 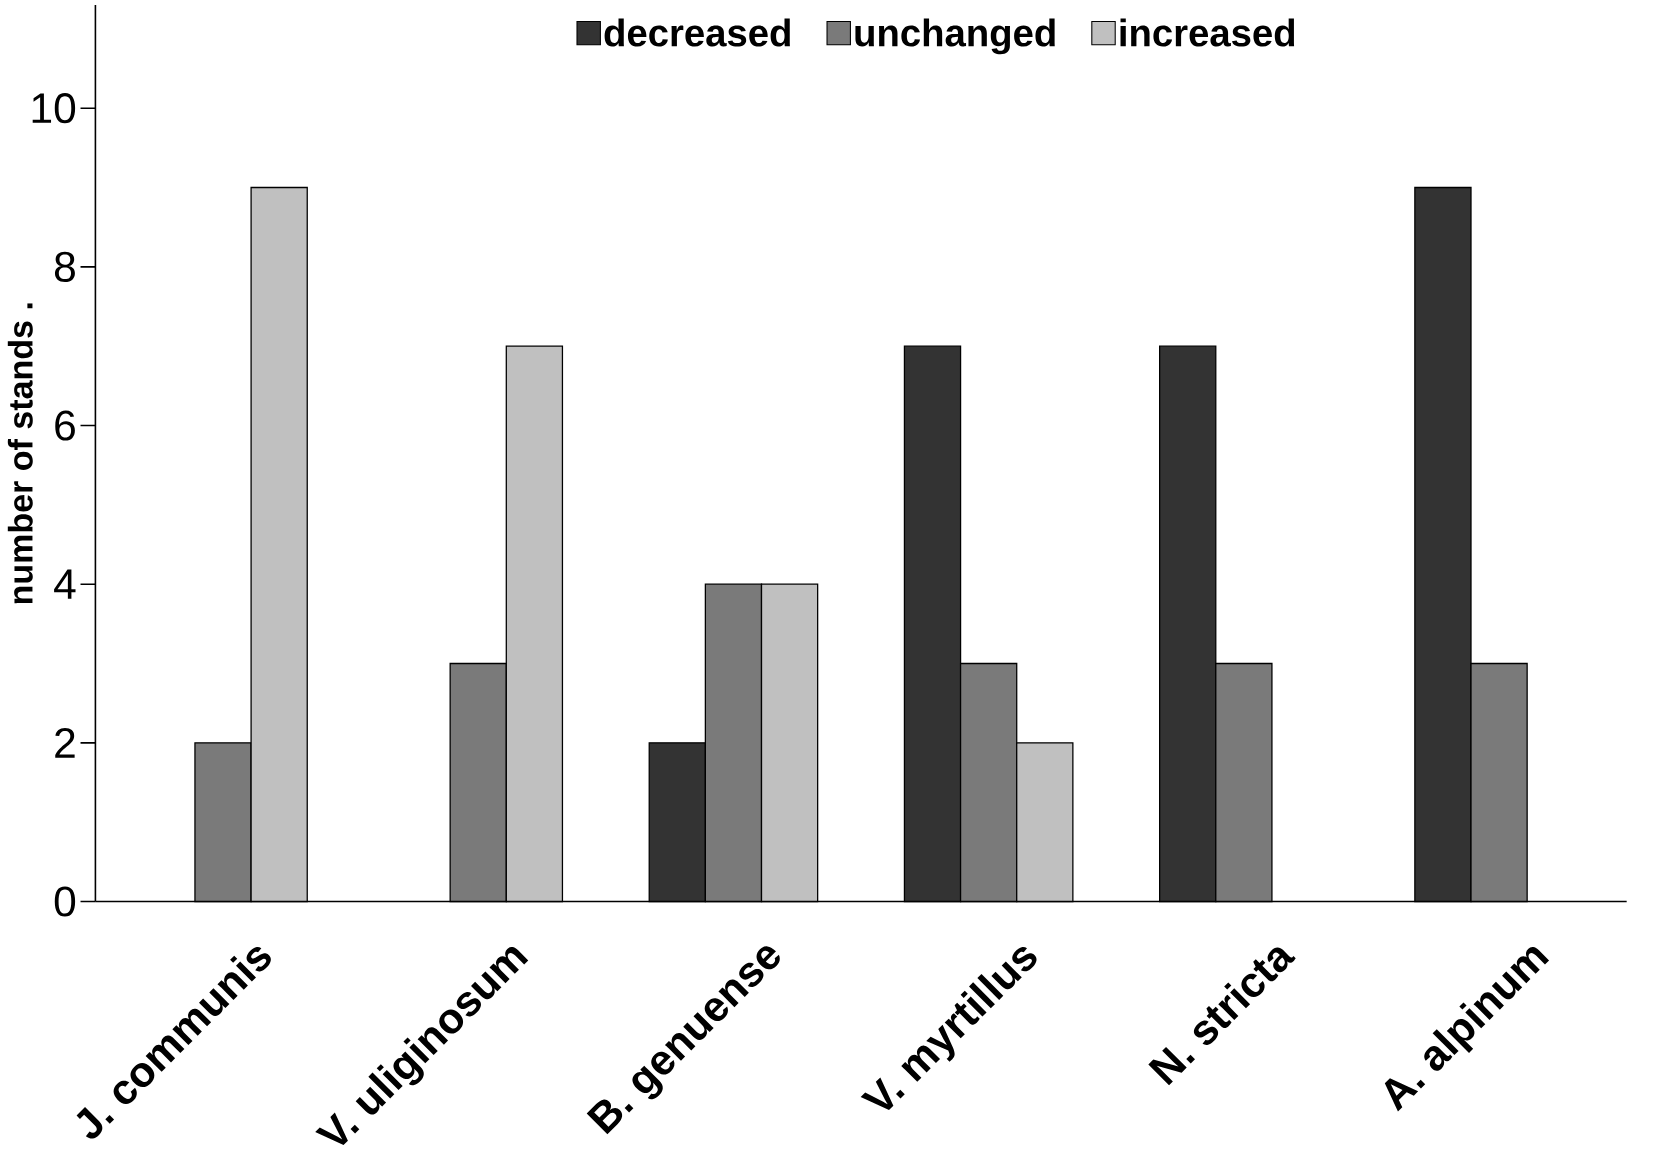 I want to click on y-tick-label: 10, so click(x=54, y=108).